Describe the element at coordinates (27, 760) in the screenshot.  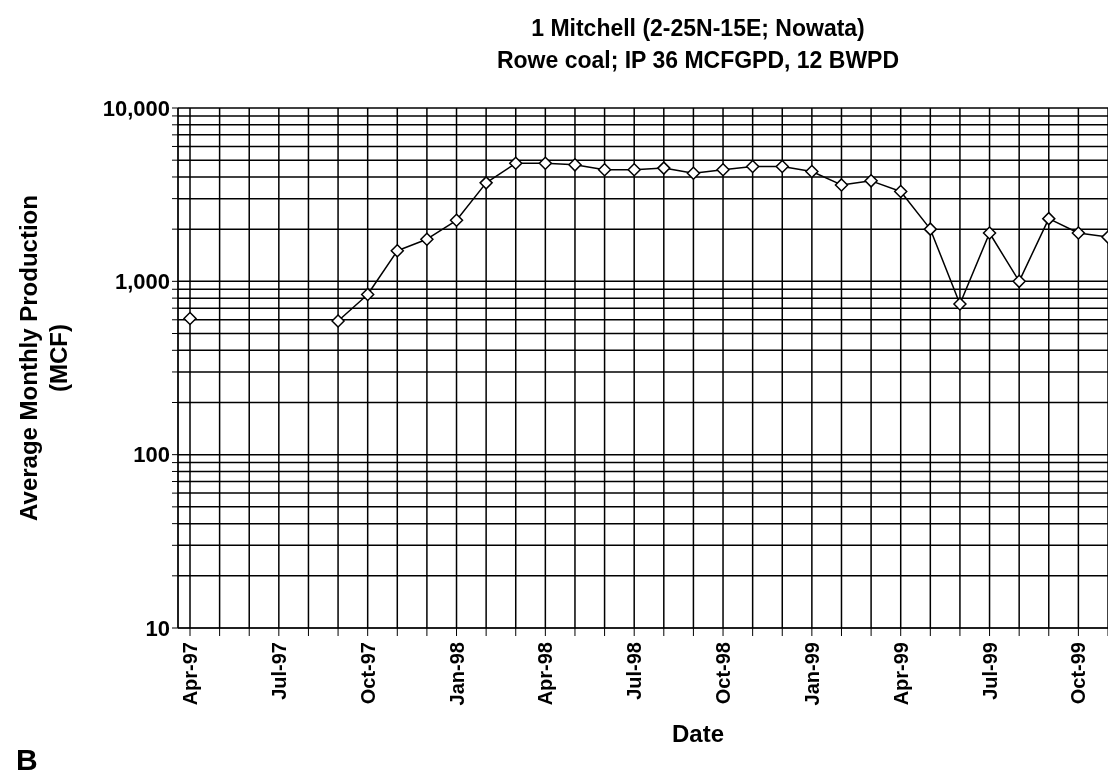
I see `text: B` at that location.